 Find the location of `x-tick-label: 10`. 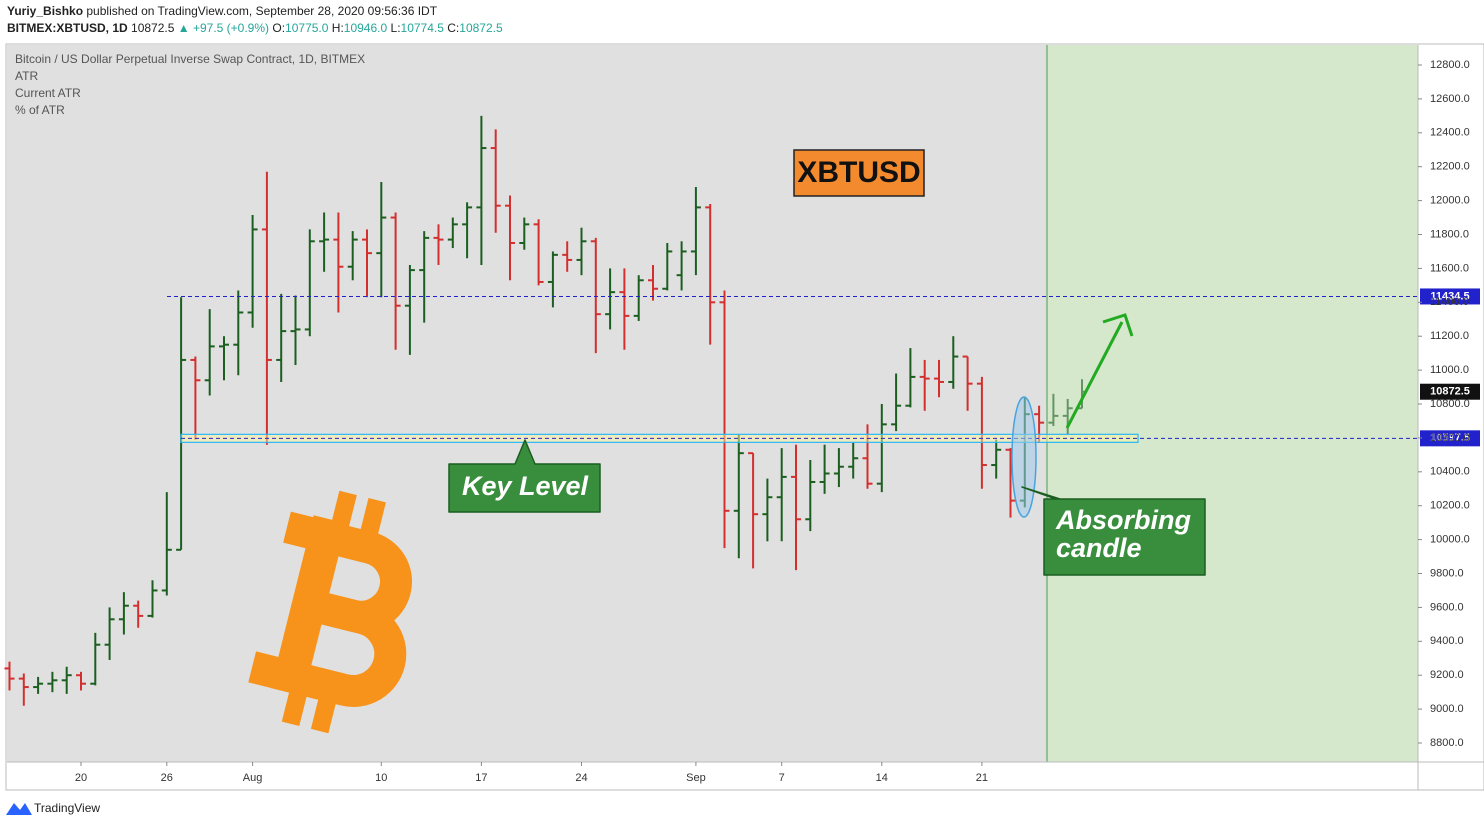

x-tick-label: 10 is located at coordinates (381, 778).